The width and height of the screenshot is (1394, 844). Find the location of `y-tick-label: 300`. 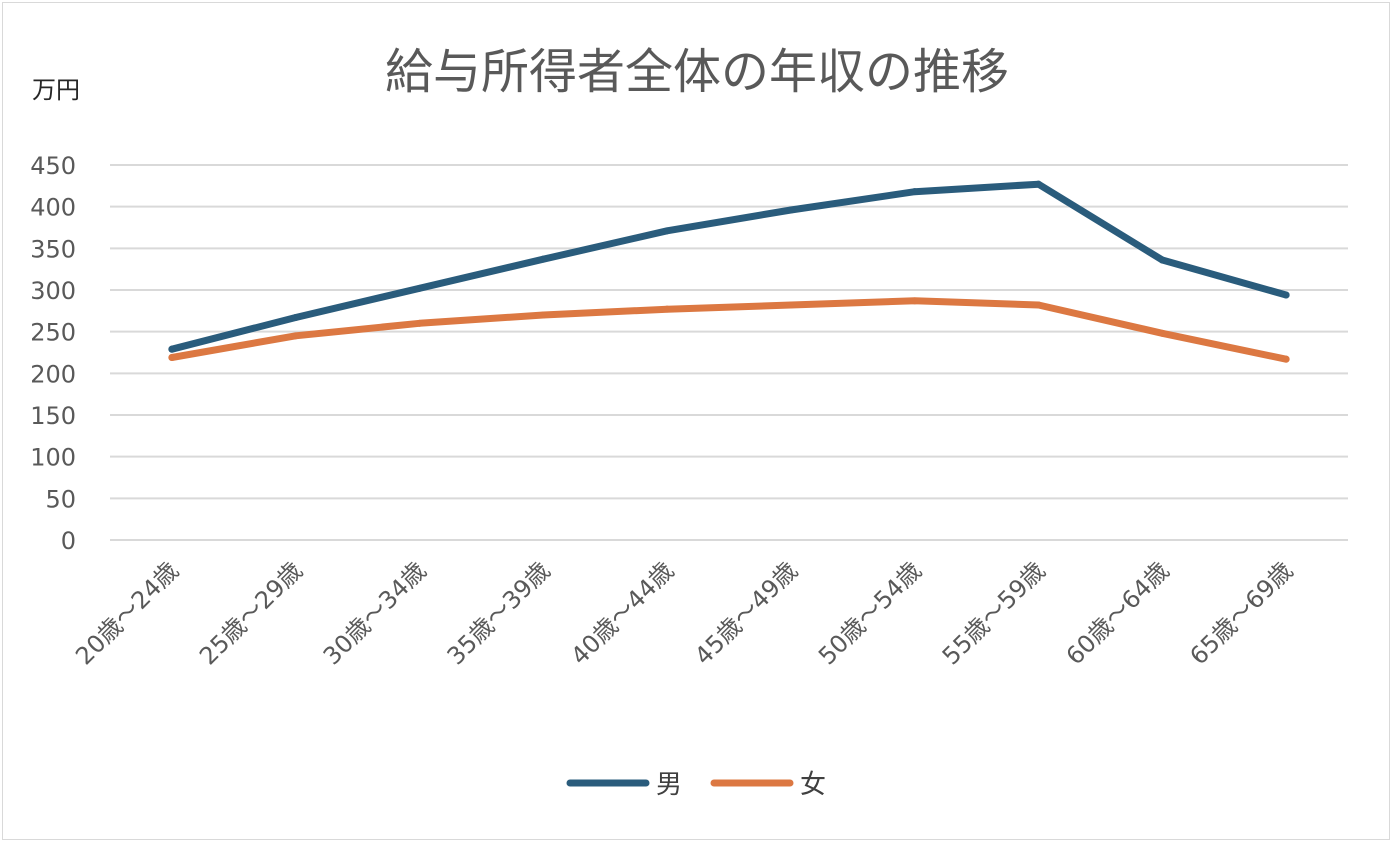

y-tick-label: 300 is located at coordinates (53, 291).